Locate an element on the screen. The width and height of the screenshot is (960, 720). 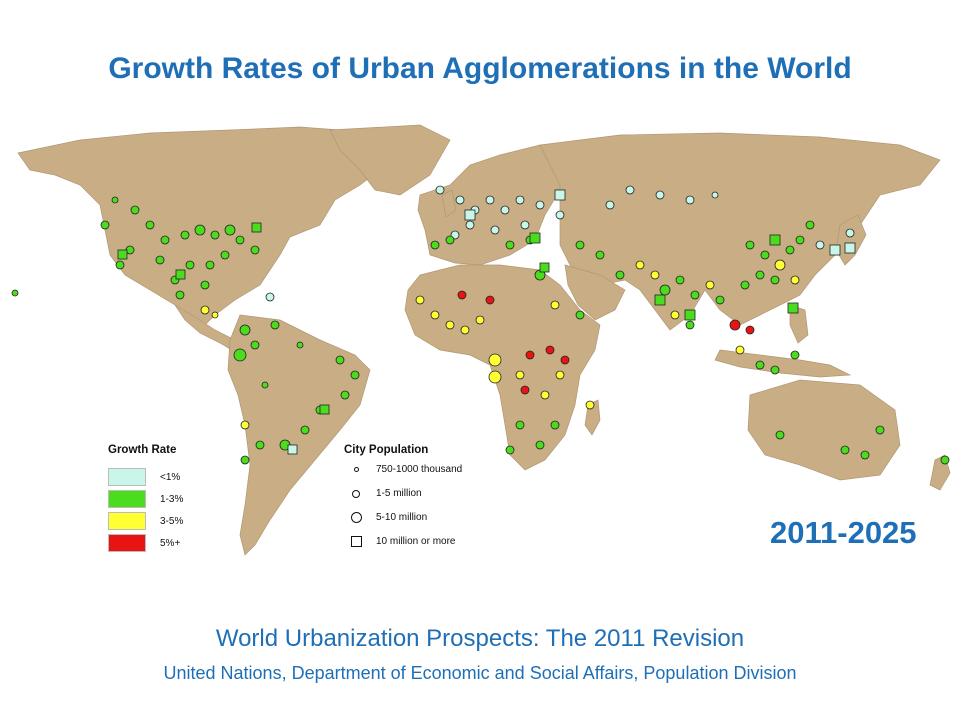
period-label: 2011-2025 is located at coordinates (843, 532).